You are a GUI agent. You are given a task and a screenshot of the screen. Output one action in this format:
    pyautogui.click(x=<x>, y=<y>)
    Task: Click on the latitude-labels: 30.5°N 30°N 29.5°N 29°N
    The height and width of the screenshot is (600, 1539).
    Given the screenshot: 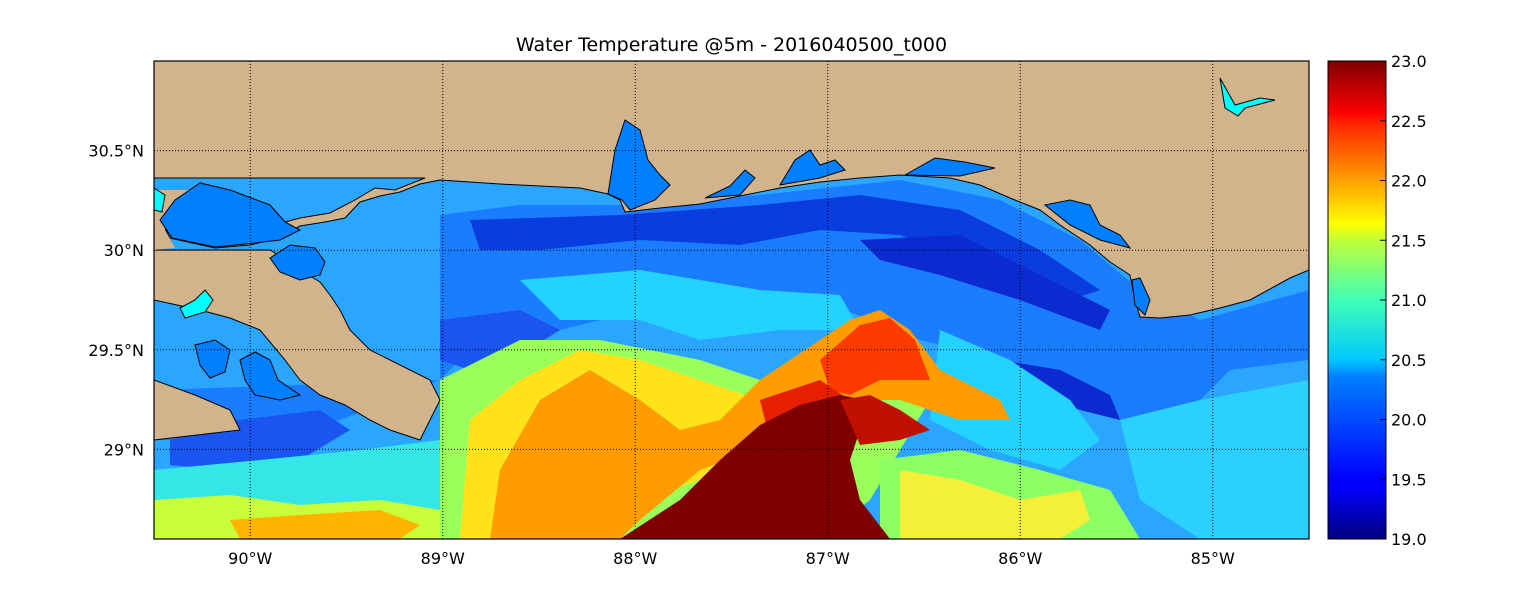 What is the action you would take?
    pyautogui.click(x=116, y=301)
    